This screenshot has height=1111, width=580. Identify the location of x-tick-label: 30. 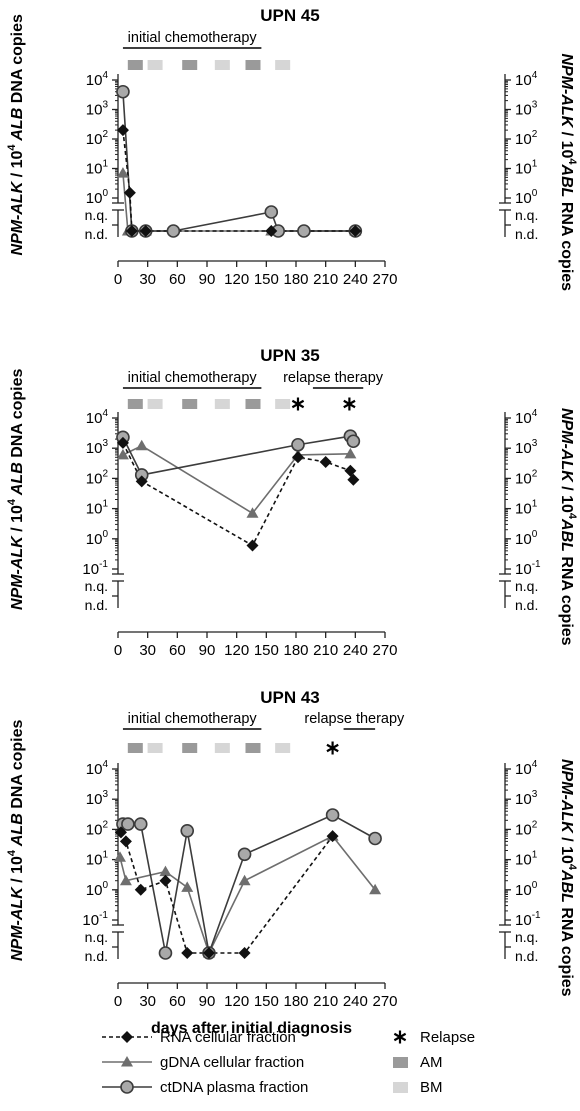
(147, 1001).